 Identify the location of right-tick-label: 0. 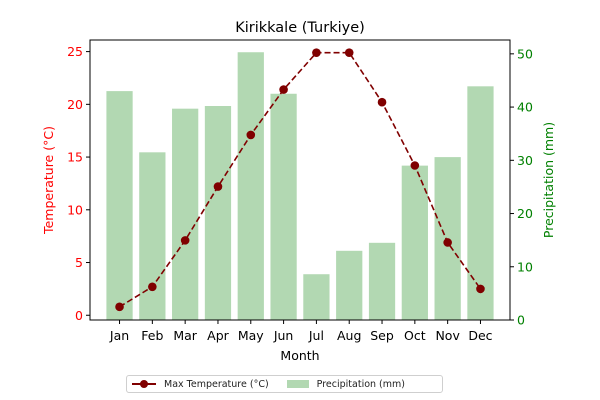
(521, 320).